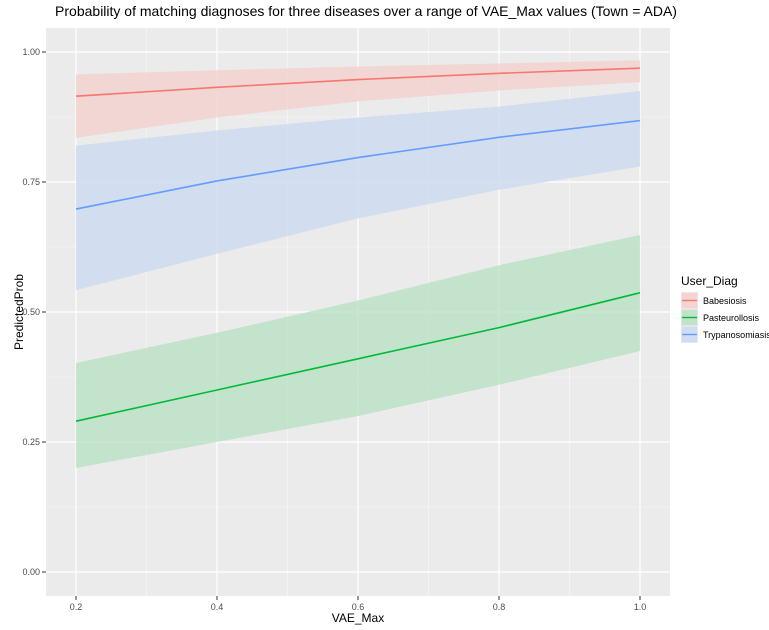  I want to click on y-tick-label: 0.00, so click(31, 572).